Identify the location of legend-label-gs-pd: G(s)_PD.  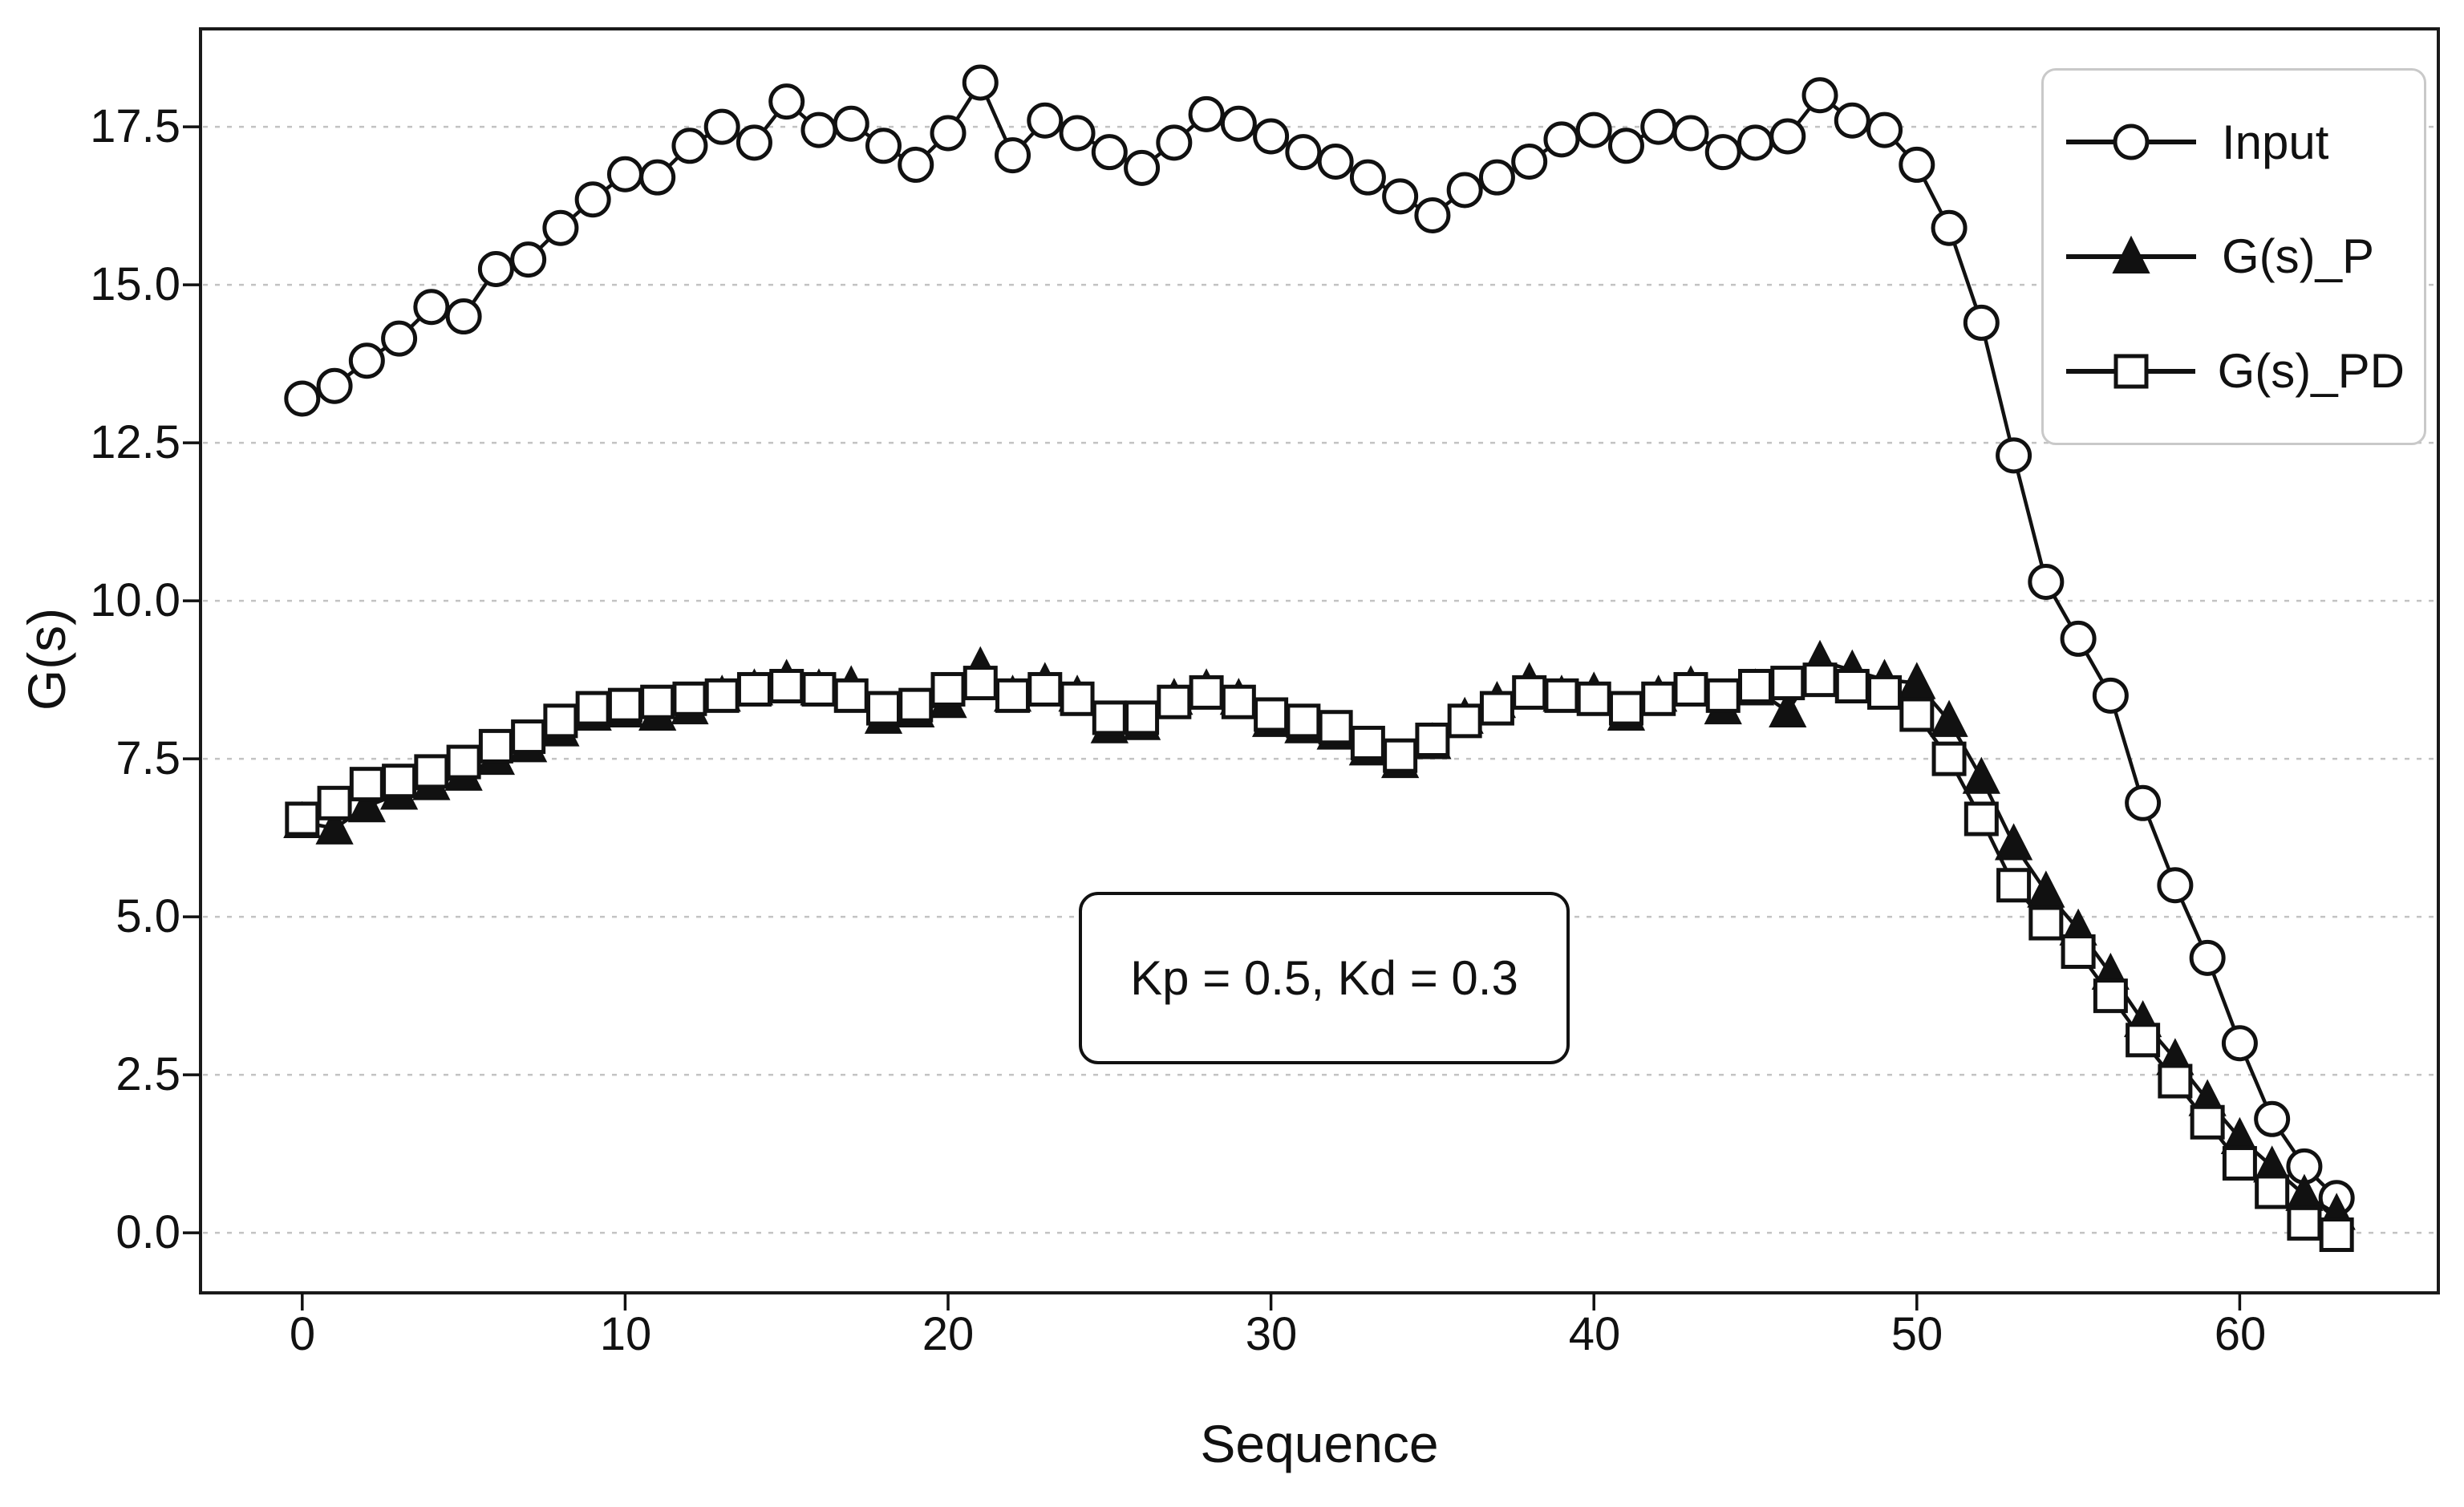
(2311, 372).